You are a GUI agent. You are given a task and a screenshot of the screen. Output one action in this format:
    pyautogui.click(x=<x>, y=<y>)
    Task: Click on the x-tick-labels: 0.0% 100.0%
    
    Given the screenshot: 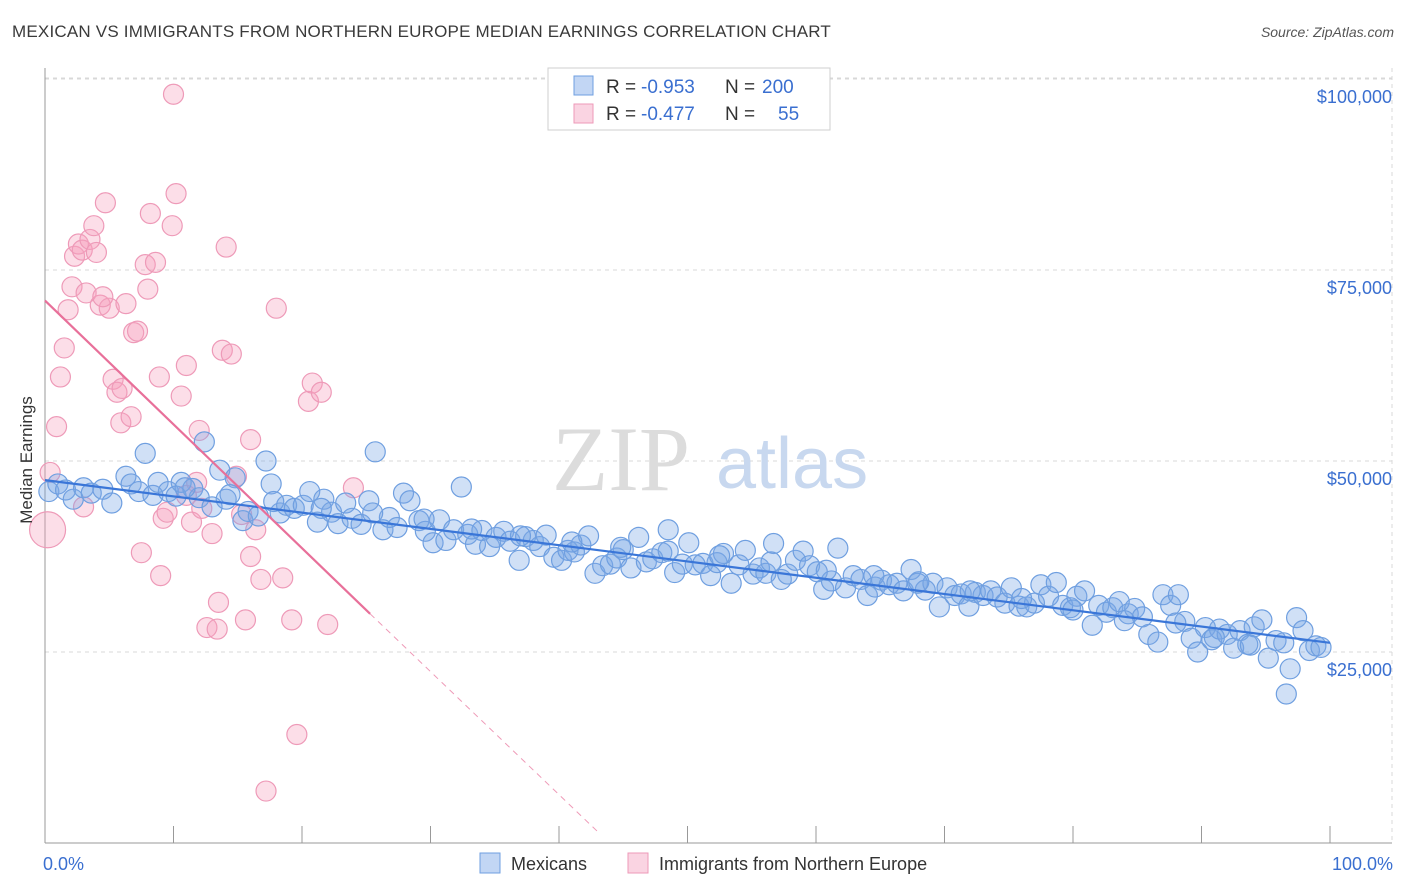 What is the action you would take?
    pyautogui.click(x=718, y=864)
    